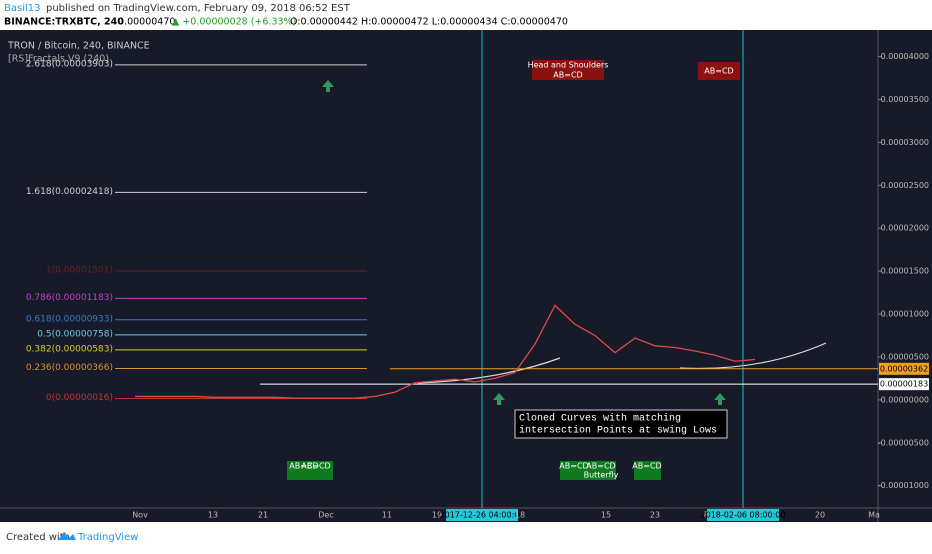  I want to click on price-tag-label: 0.00000362, so click(904, 368).